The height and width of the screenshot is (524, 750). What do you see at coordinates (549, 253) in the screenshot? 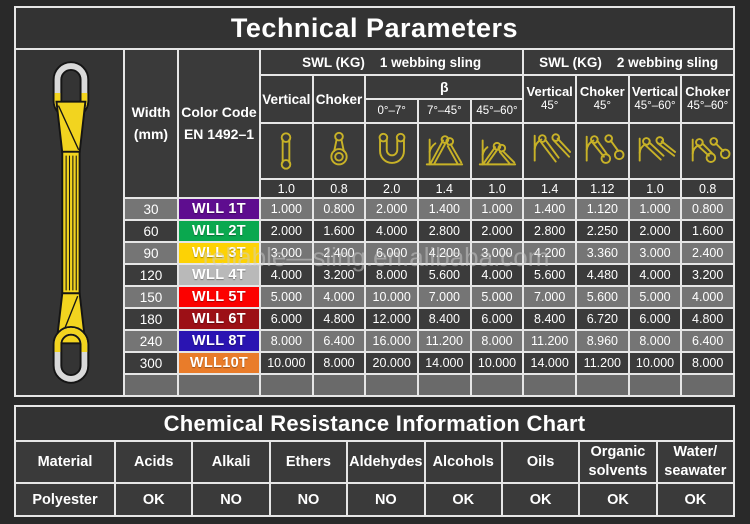
I see `swl-value: 4.200` at bounding box center [549, 253].